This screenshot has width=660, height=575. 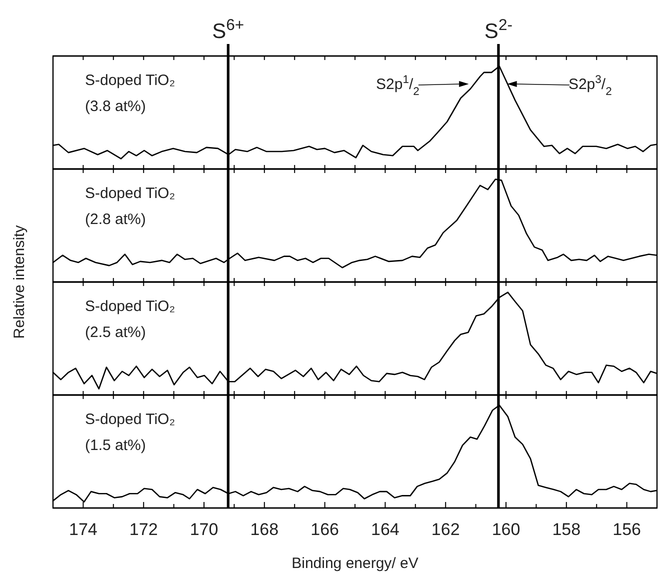 What do you see at coordinates (498, 29) in the screenshot?
I see `ref-line-label: S$^{2-}$` at bounding box center [498, 29].